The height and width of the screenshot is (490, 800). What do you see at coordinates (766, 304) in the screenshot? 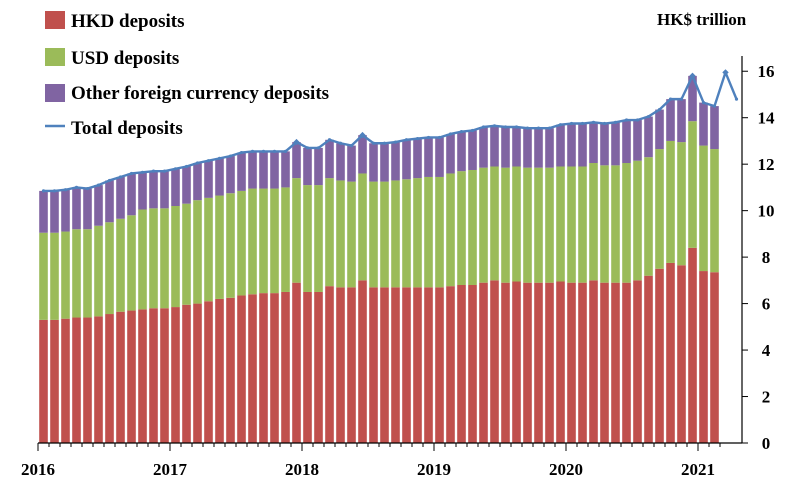
I see `y-tick-label-6: 6` at bounding box center [766, 304].